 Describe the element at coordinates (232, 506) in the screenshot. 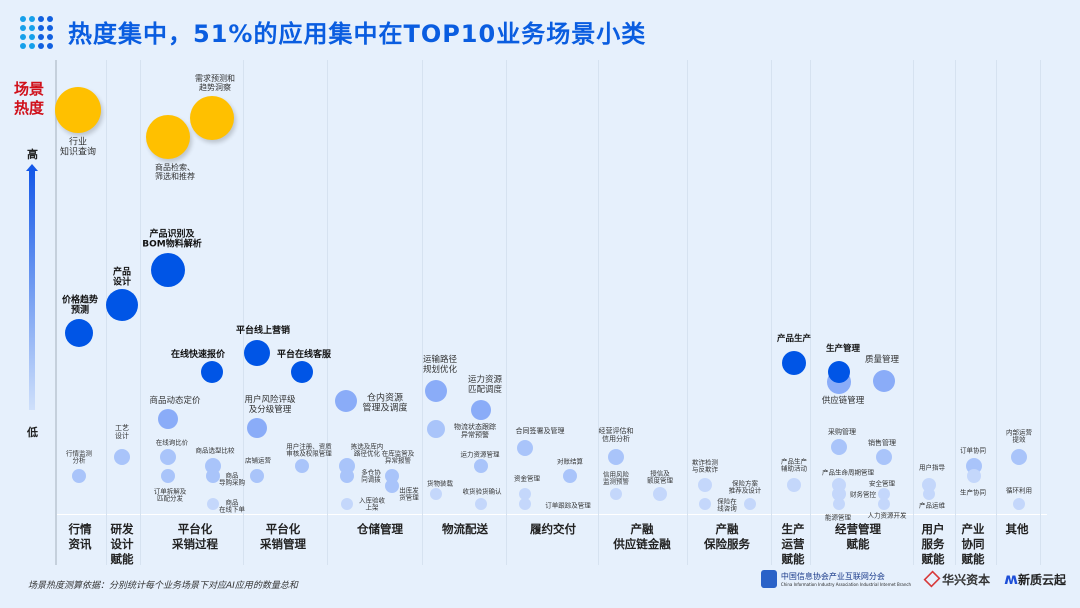

I see `scenario-label: 商品 在线下单` at that location.